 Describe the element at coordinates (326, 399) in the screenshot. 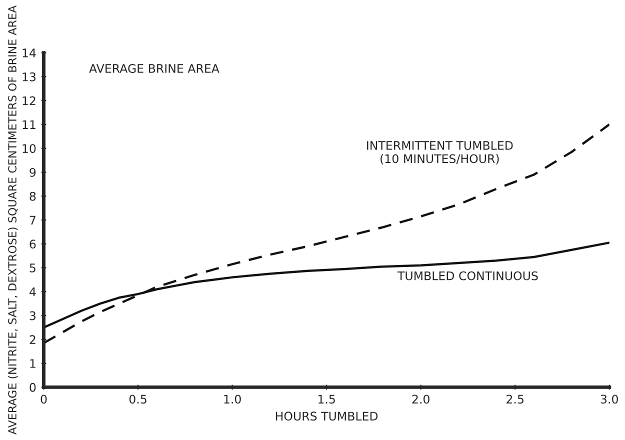

I see `x-tick-label: 1.5` at that location.